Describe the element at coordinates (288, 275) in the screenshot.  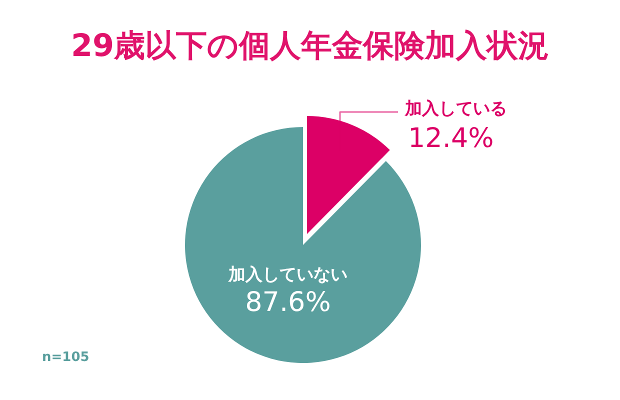
I see `slice-label: 加入していない` at that location.